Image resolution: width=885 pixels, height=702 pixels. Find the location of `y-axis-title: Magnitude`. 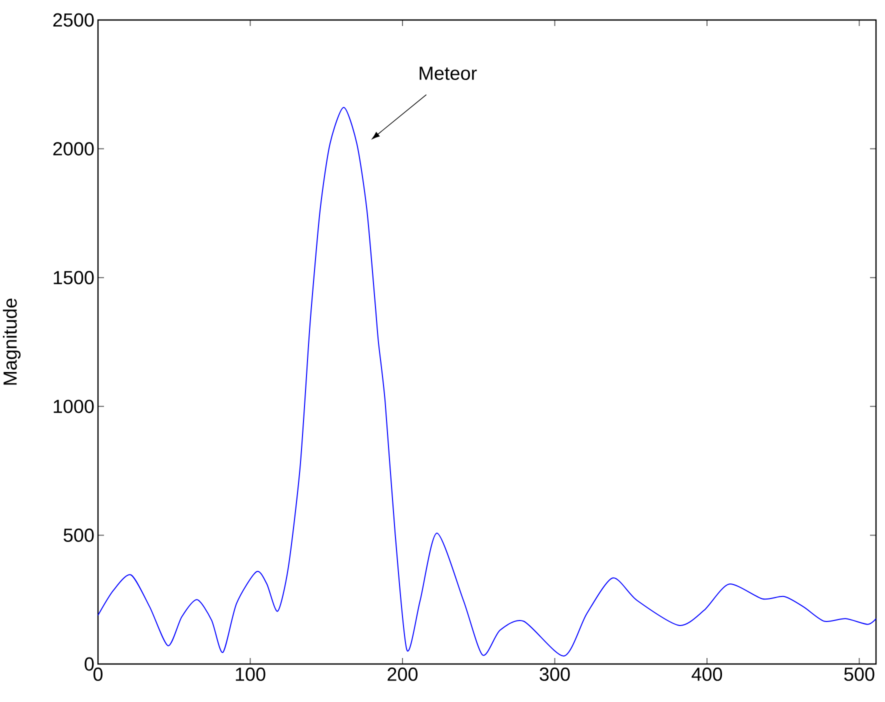

y-axis-title: Magnitude is located at coordinates (11, 341).